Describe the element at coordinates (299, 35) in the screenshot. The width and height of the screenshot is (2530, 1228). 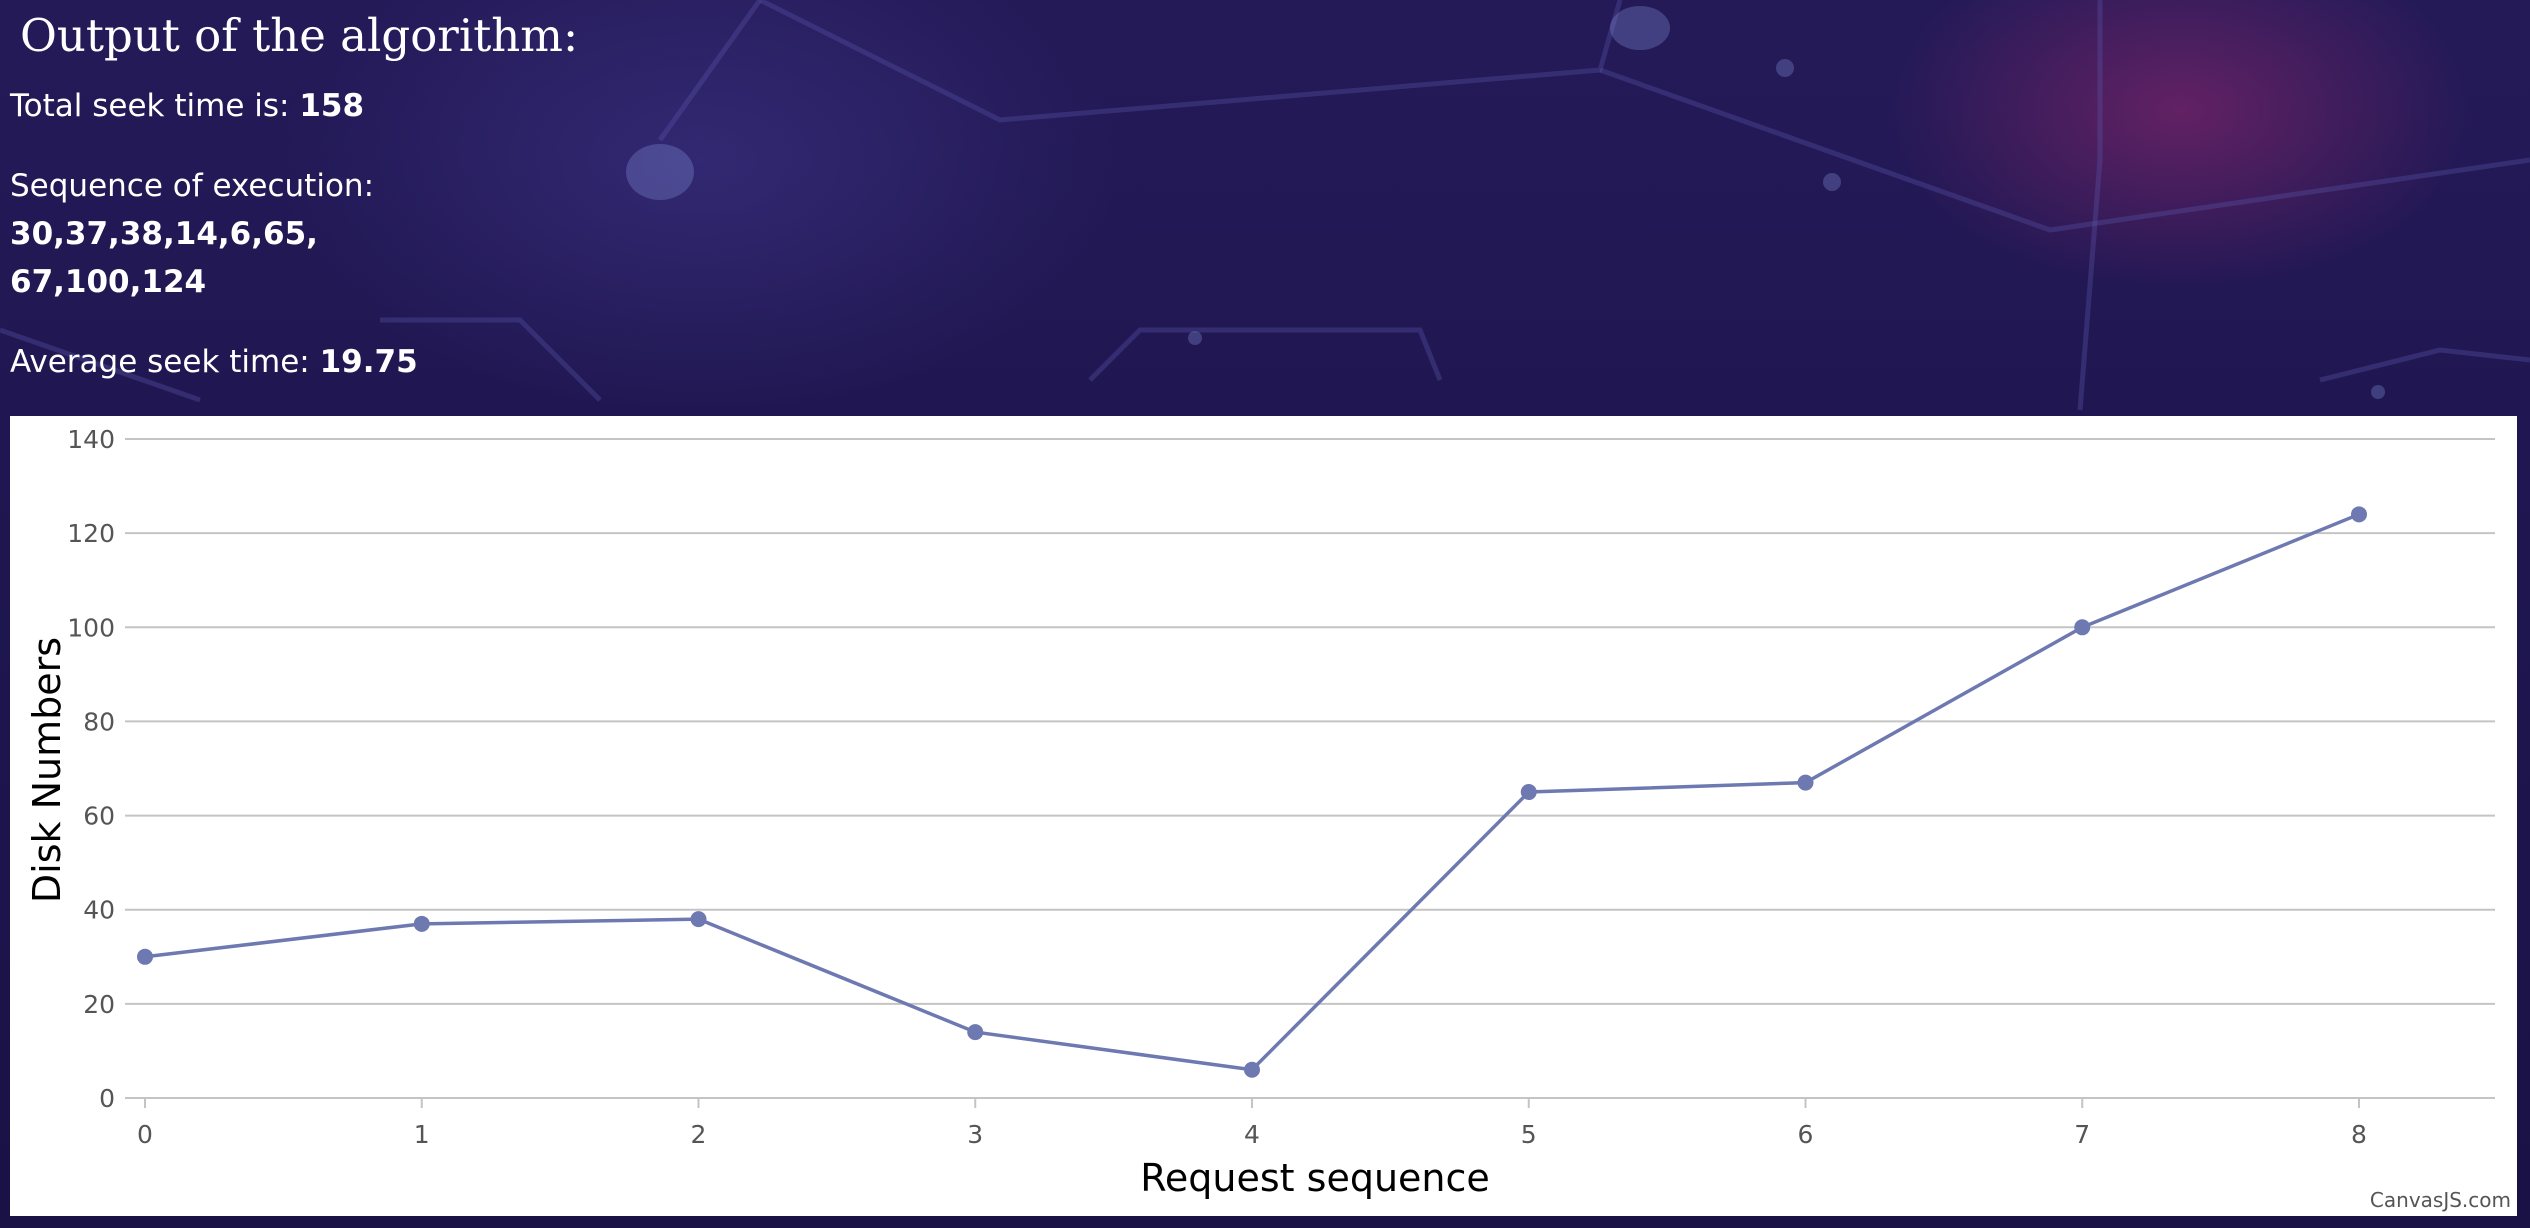
I see `output-heading: Output of the algorithm:` at that location.